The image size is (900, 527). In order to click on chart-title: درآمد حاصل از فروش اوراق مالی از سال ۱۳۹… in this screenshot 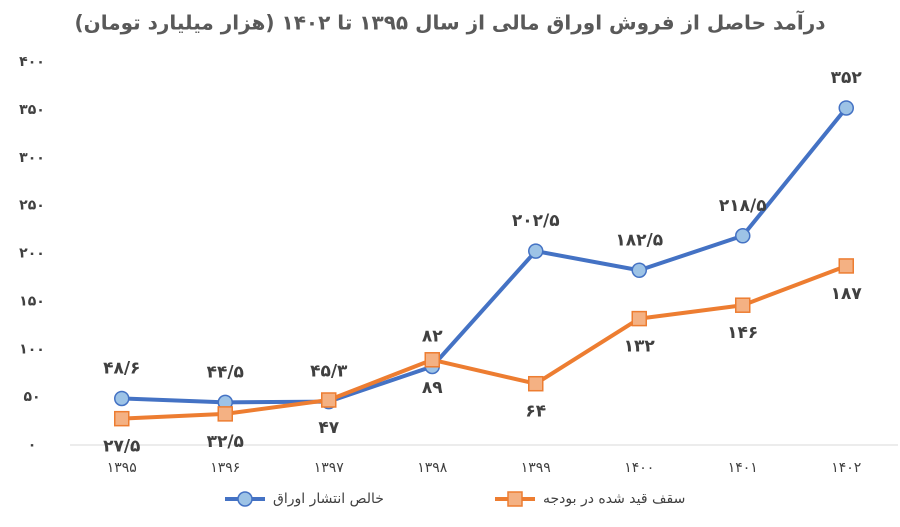, I will do `click(449, 22)`.